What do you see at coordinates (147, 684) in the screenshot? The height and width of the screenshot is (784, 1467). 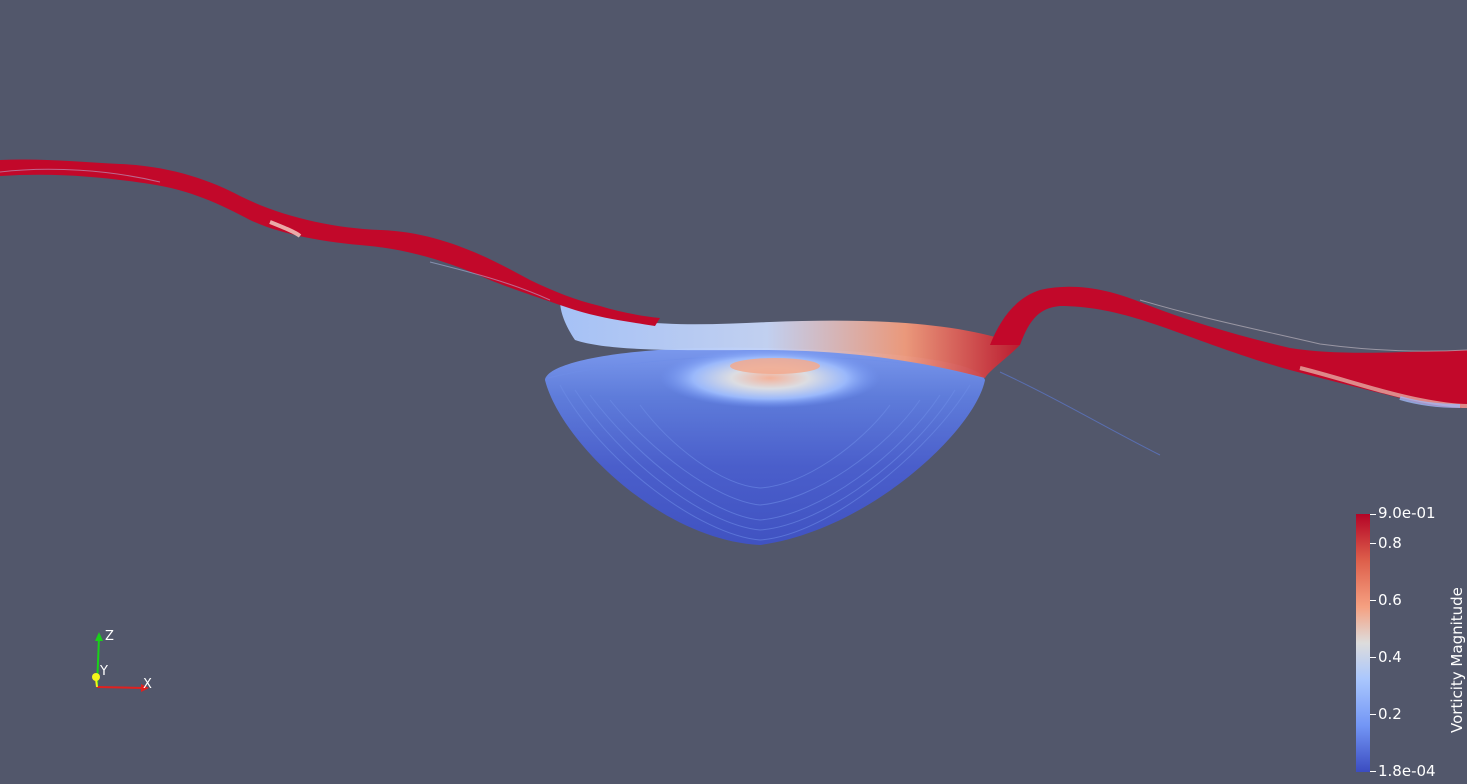 I see `axis-x-label: X` at bounding box center [147, 684].